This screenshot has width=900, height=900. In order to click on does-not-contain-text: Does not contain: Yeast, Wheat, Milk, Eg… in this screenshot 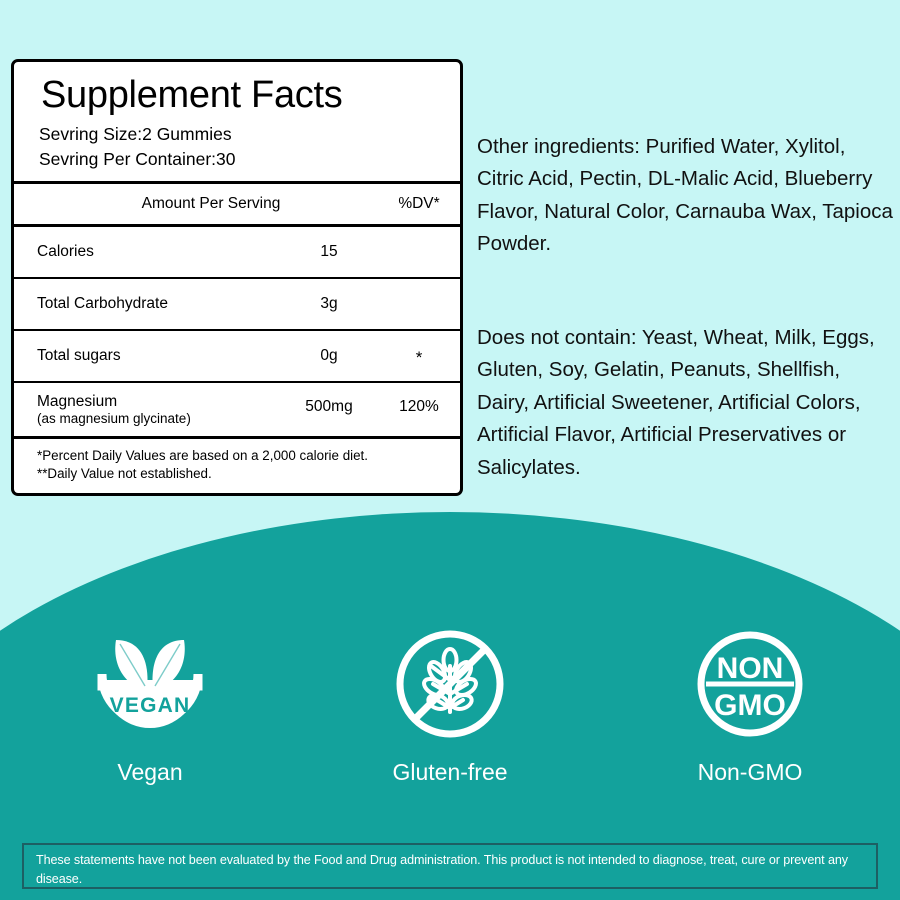, I will do `click(676, 402)`.